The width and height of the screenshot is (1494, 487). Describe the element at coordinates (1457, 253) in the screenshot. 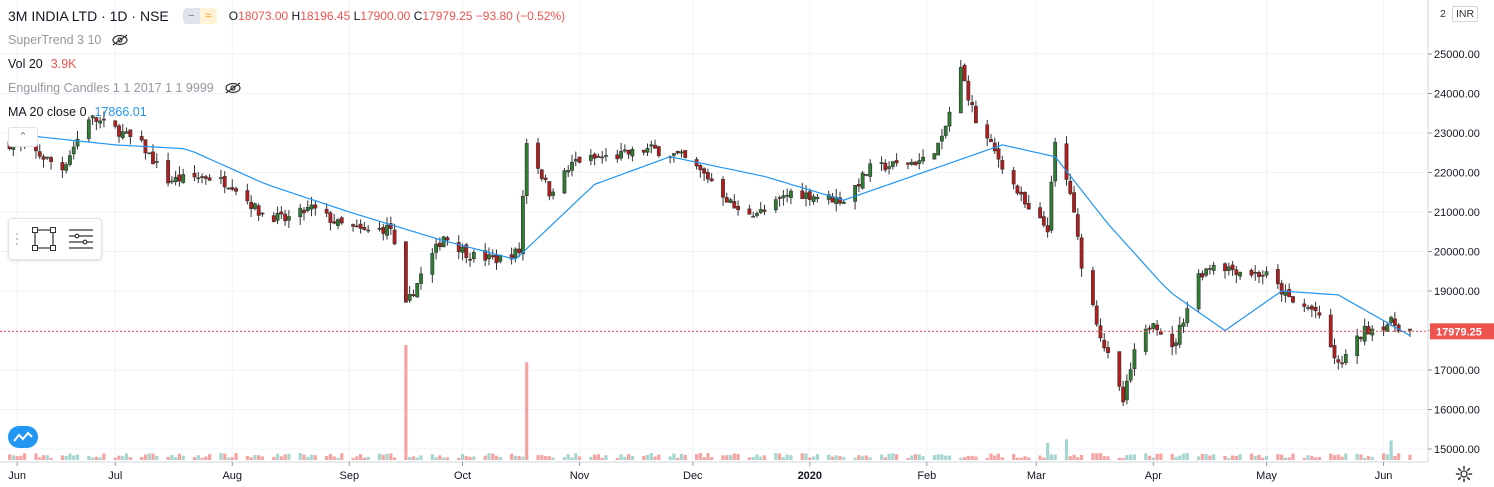

I see `price-tick-label: 20000.00` at that location.